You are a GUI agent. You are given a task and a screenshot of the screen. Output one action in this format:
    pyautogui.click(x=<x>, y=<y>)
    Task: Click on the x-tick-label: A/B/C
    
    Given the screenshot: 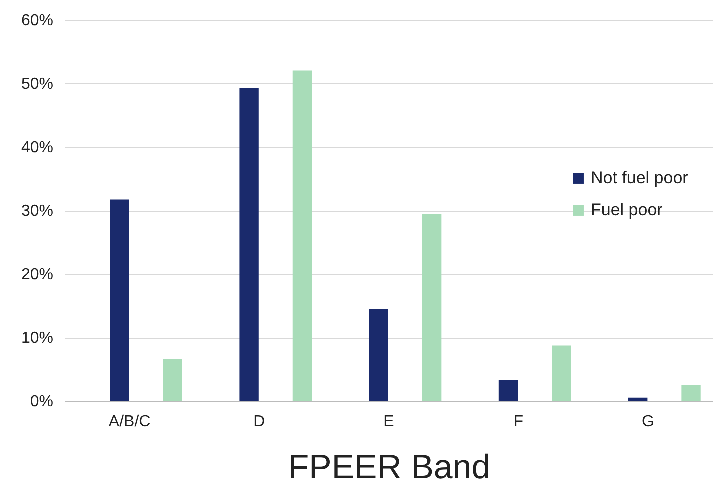 What is the action you would take?
    pyautogui.click(x=129, y=422)
    